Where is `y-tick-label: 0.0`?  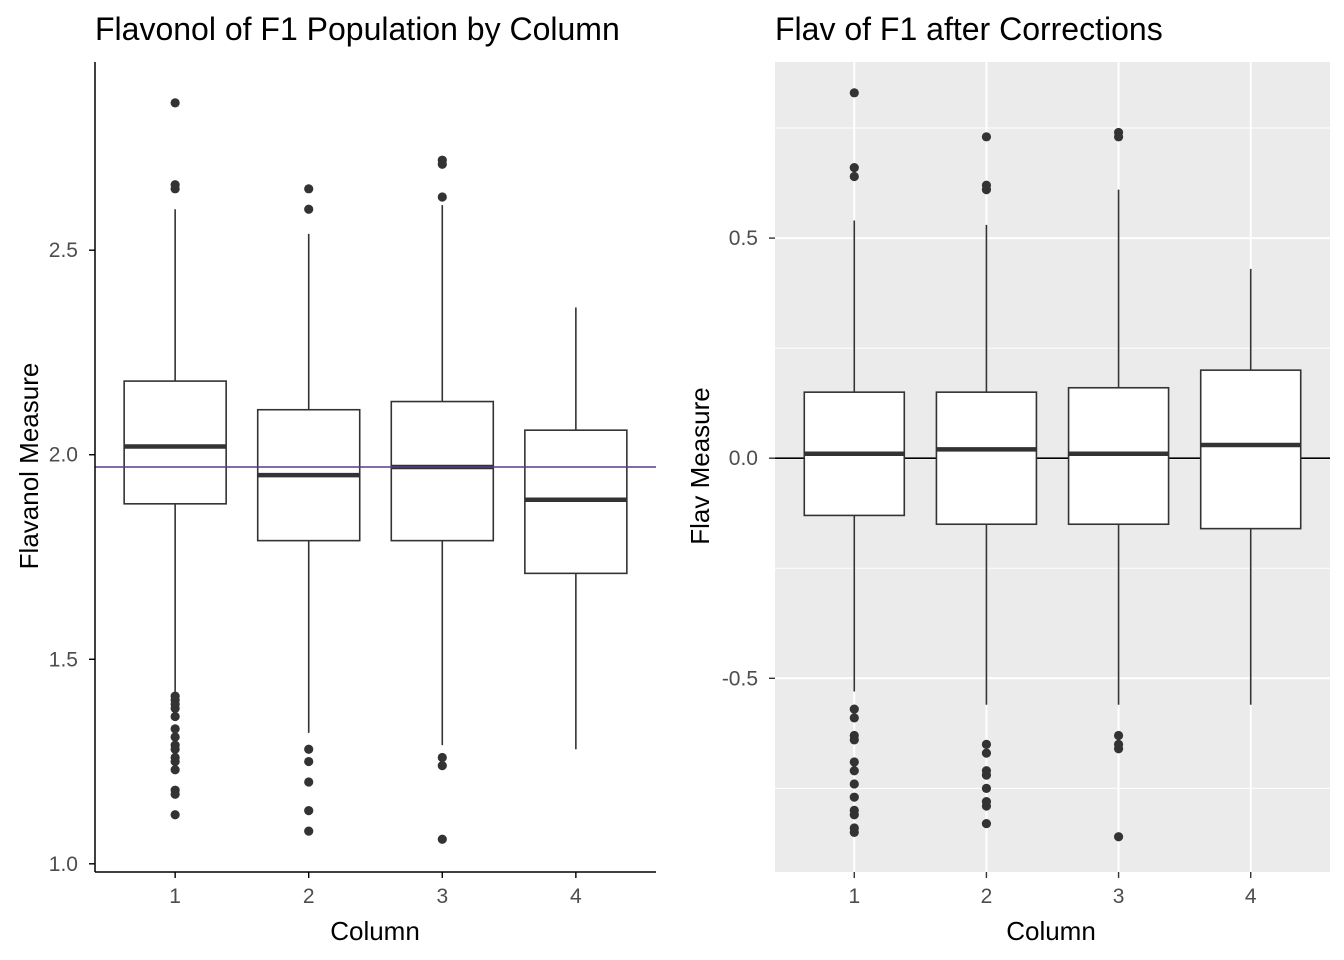
y-tick-label: 0.0 is located at coordinates (743, 458).